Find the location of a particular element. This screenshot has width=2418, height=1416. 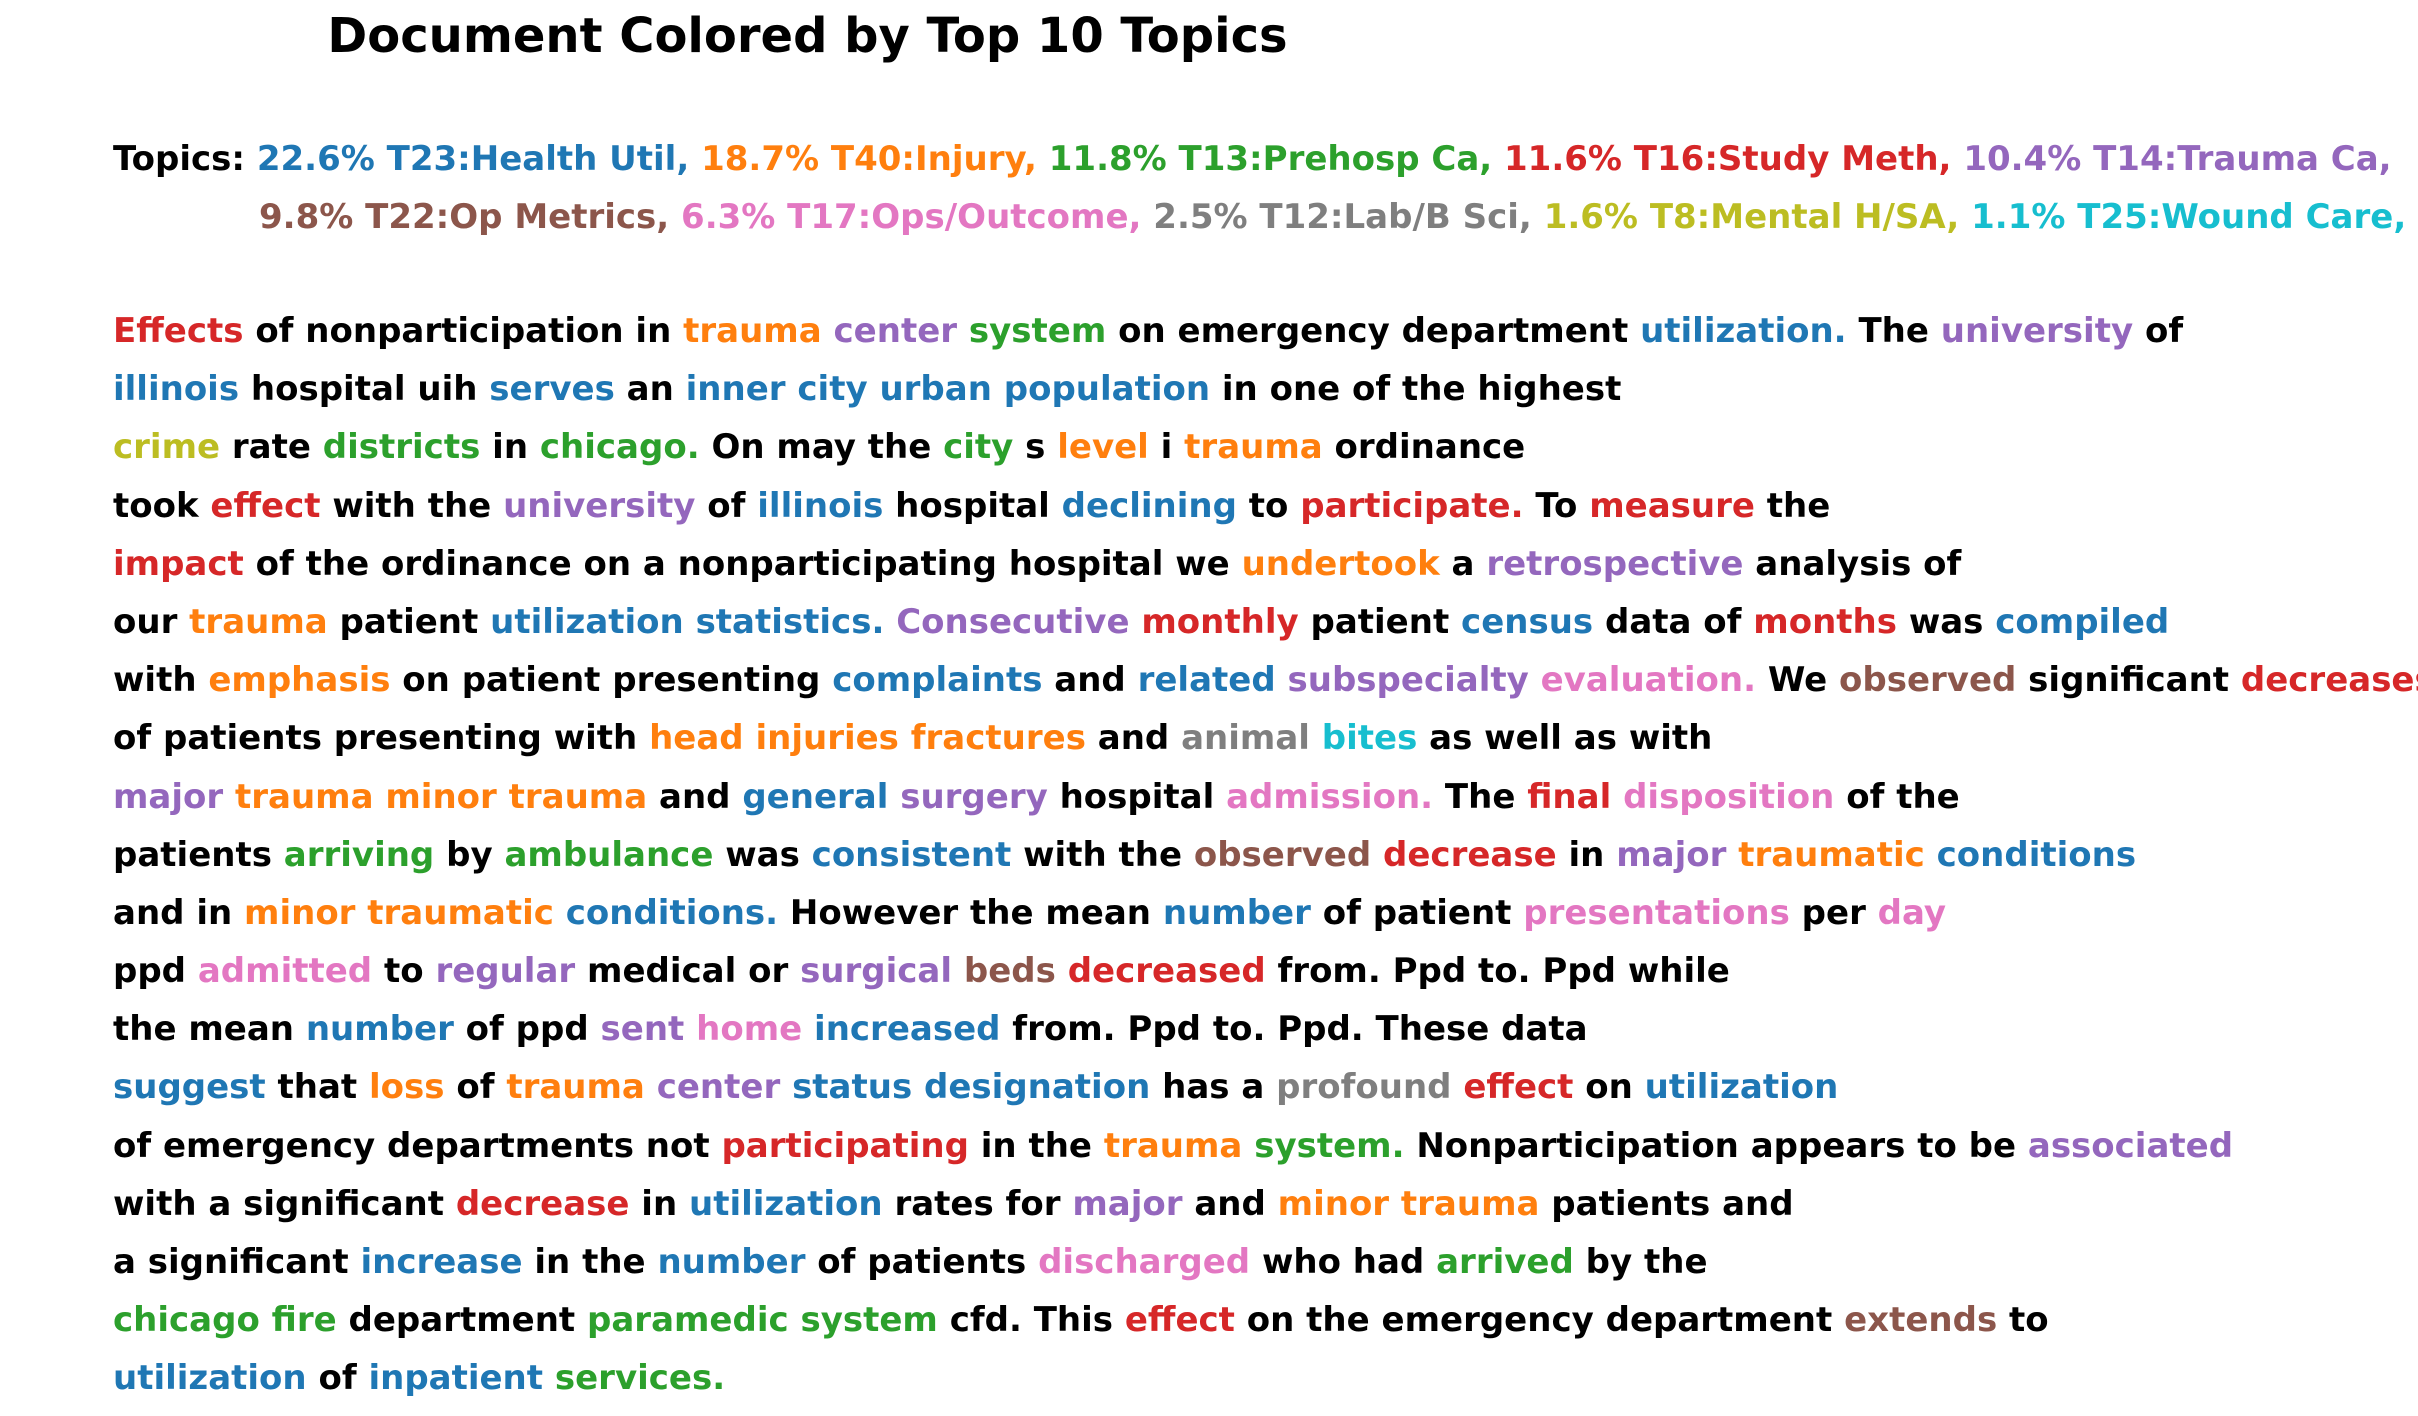

topic-word-t13: city is located at coordinates (978, 447).